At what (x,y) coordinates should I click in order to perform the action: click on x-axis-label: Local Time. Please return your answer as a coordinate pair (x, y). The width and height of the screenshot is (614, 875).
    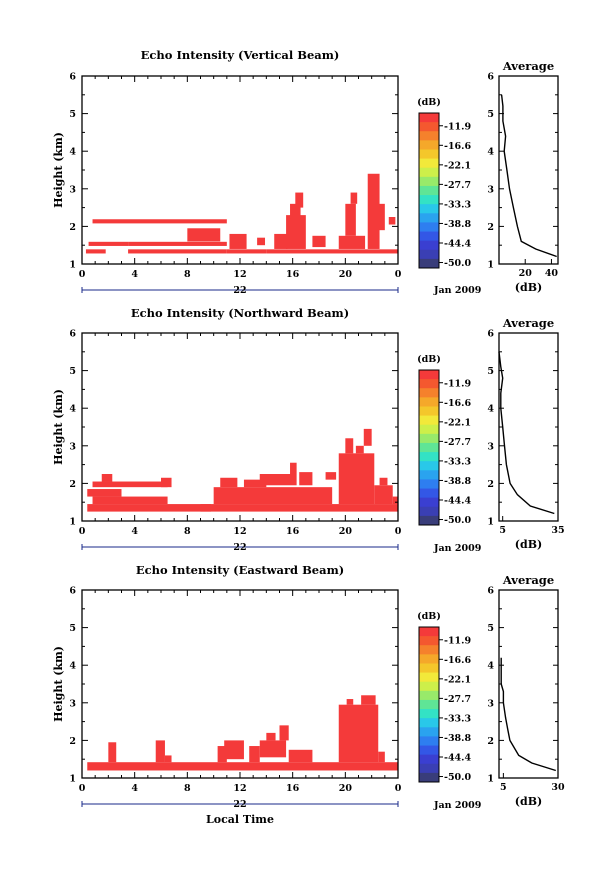
    Looking at the image, I should click on (240, 819).